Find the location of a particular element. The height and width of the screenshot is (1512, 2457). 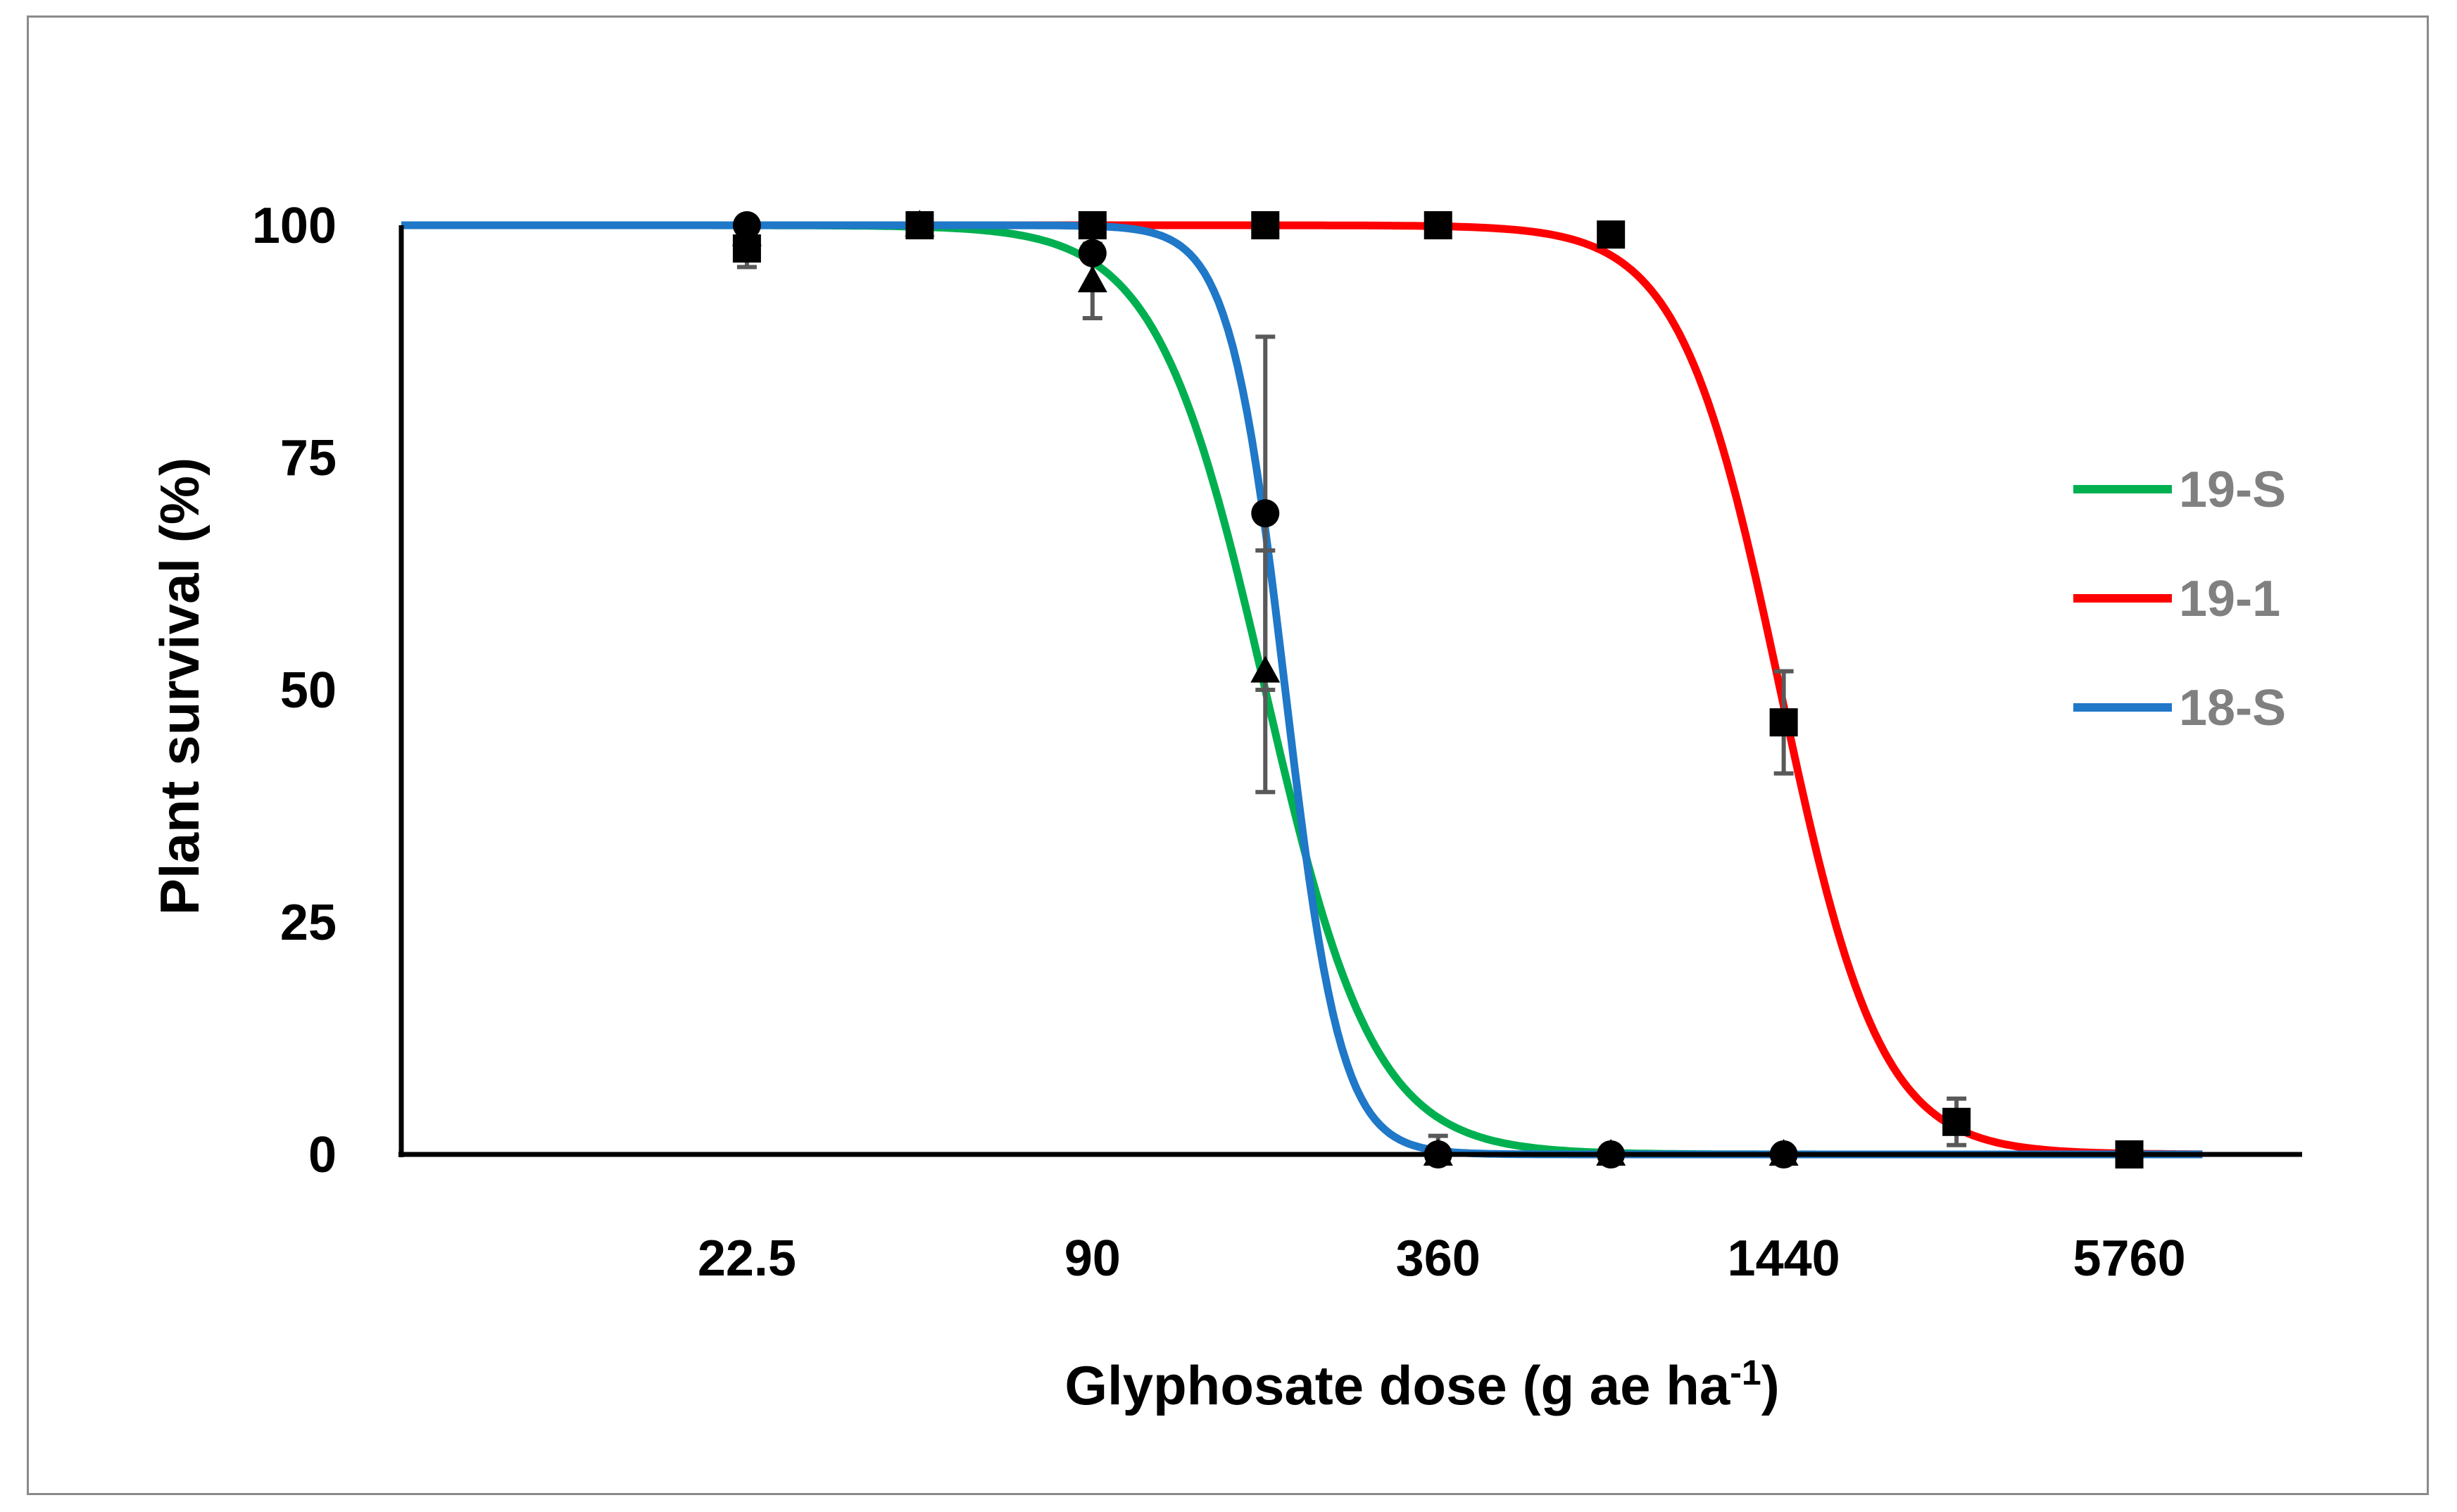

x-axis-title: Glyphosate dose (g ae ha-1) is located at coordinates (1421, 1385).